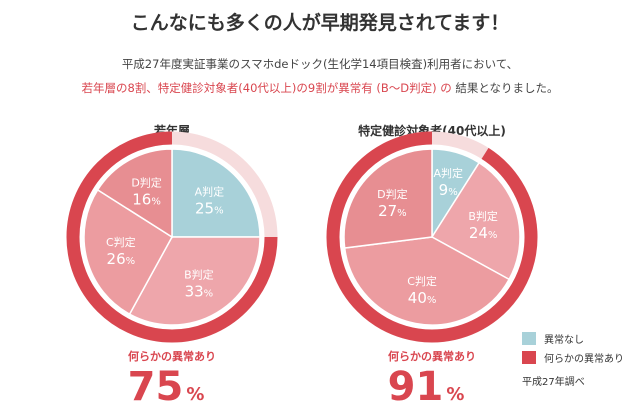  I want to click on headline: こんなにも多くの人が早期発見されてます！, so click(320, 23).